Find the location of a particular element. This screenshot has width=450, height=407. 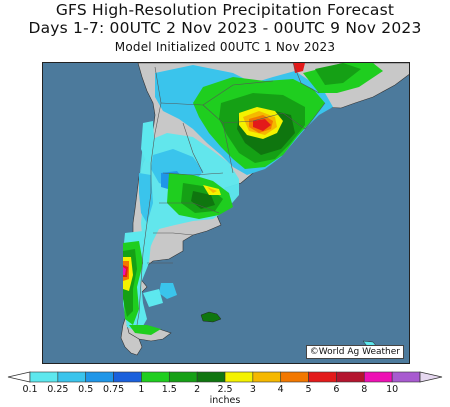

model-init-time: Model Initialized 00UTC 1 Nov 2023 is located at coordinates (225, 47).